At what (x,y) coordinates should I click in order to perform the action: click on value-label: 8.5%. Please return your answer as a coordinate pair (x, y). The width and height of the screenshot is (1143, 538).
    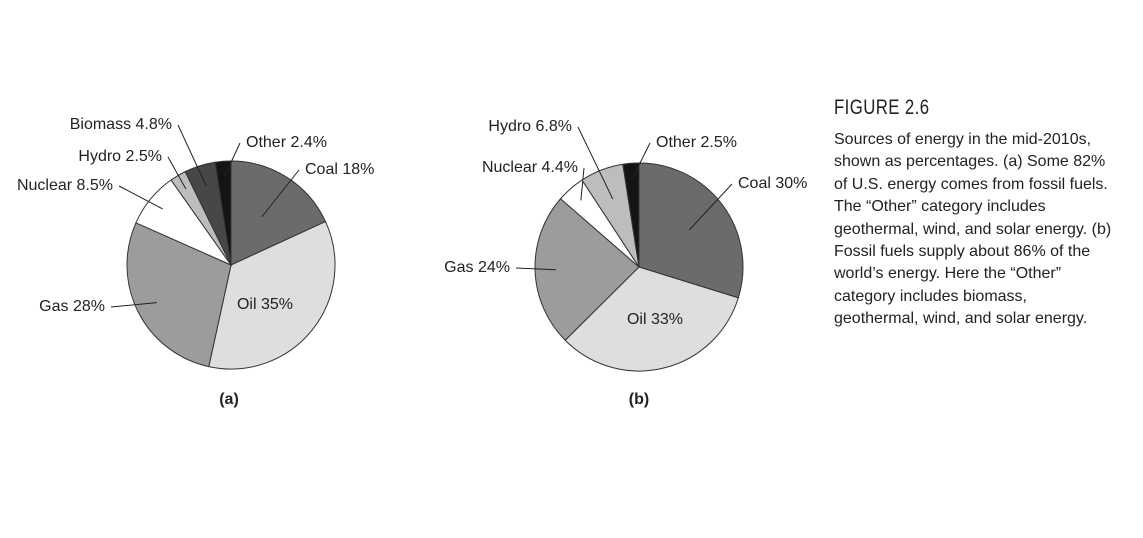
    Looking at the image, I should click on (95, 185).